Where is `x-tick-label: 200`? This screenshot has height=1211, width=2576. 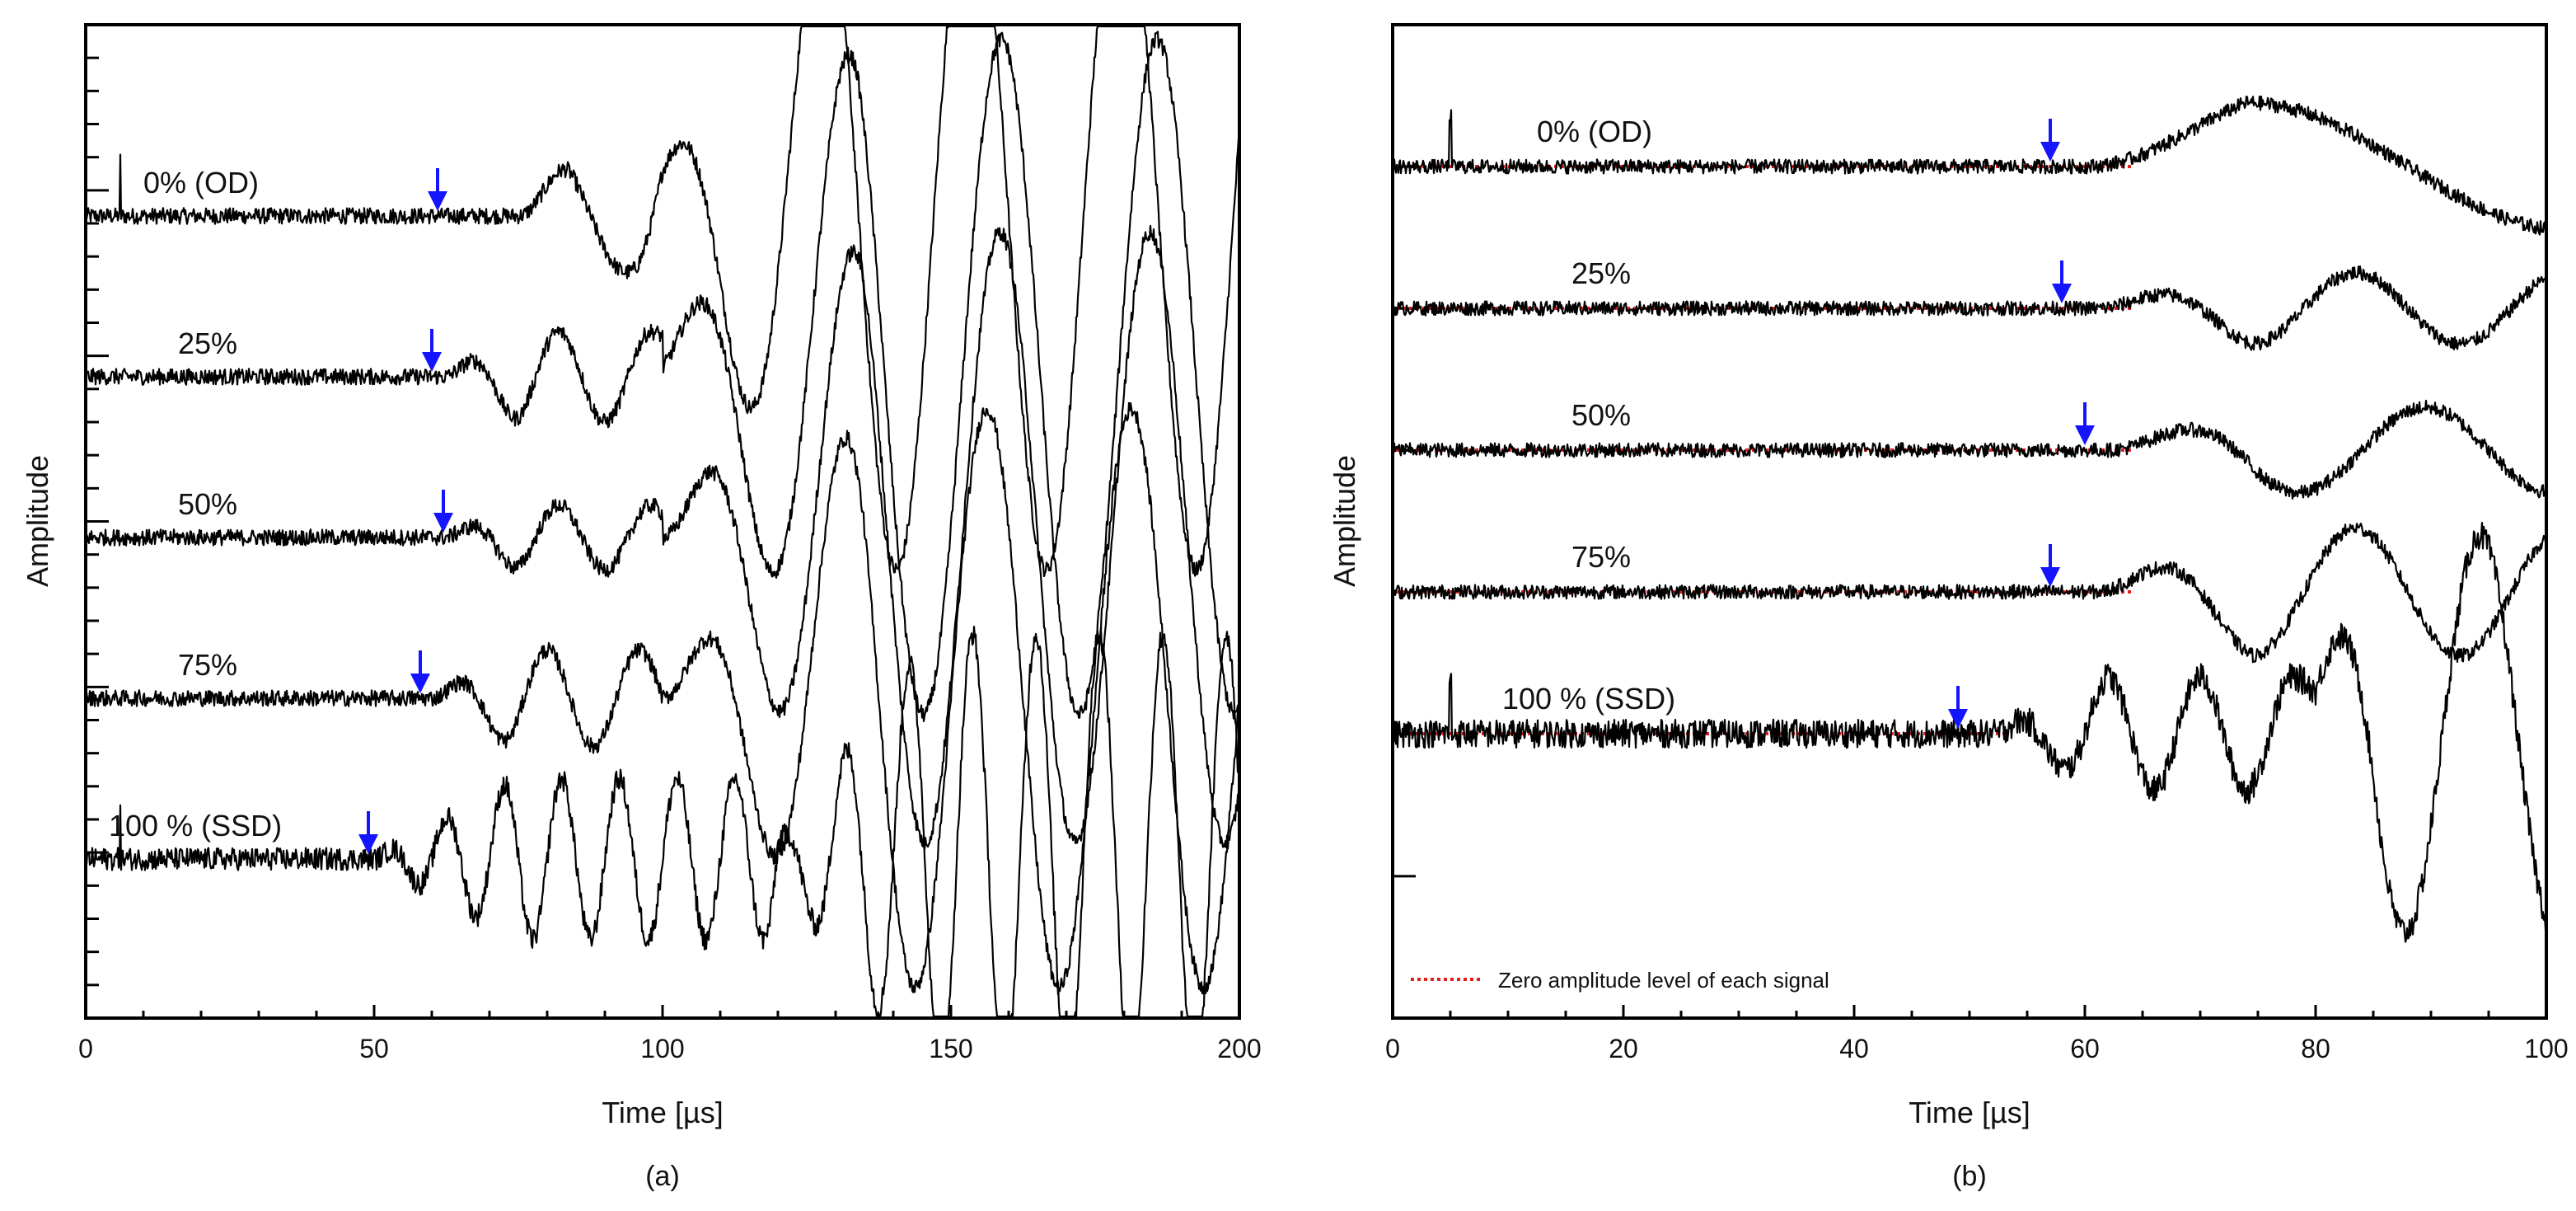 x-tick-label: 200 is located at coordinates (1239, 1049).